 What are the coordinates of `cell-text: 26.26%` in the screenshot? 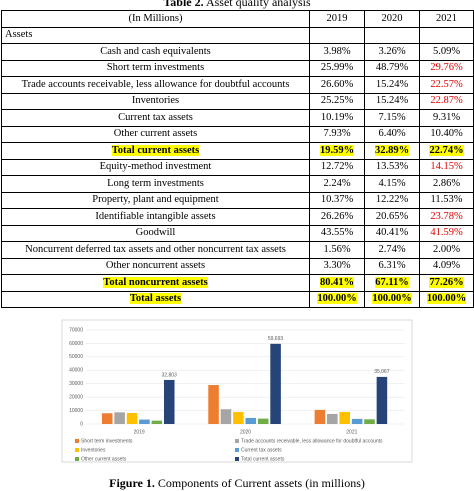 It's located at (337, 216).